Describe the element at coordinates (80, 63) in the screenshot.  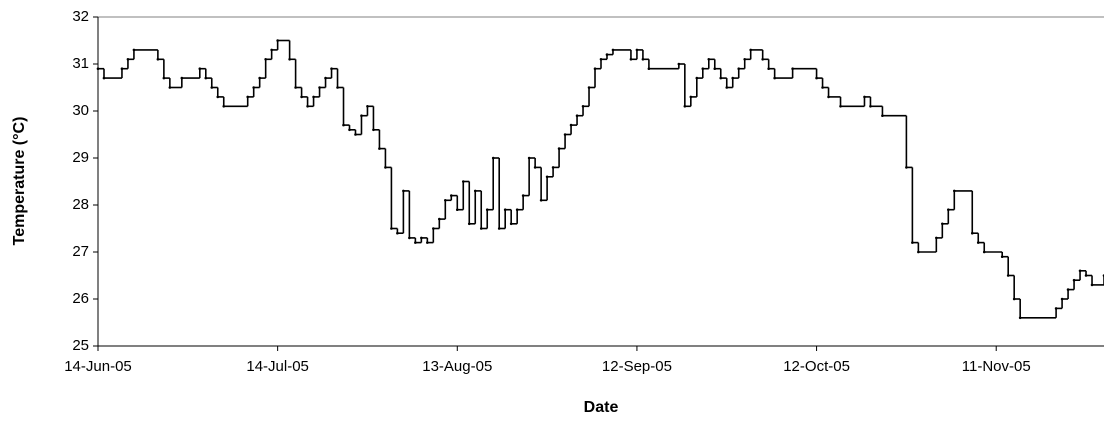
I see `y-tick-label: 31` at that location.